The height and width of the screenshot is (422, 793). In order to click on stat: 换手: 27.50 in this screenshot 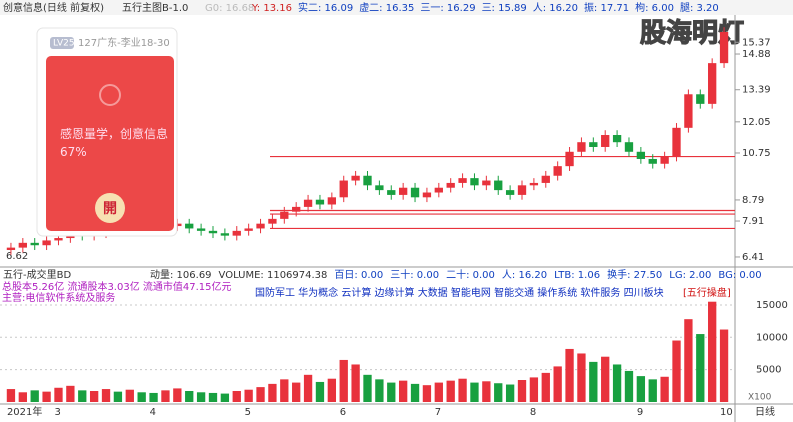, I will do `click(634, 274)`.